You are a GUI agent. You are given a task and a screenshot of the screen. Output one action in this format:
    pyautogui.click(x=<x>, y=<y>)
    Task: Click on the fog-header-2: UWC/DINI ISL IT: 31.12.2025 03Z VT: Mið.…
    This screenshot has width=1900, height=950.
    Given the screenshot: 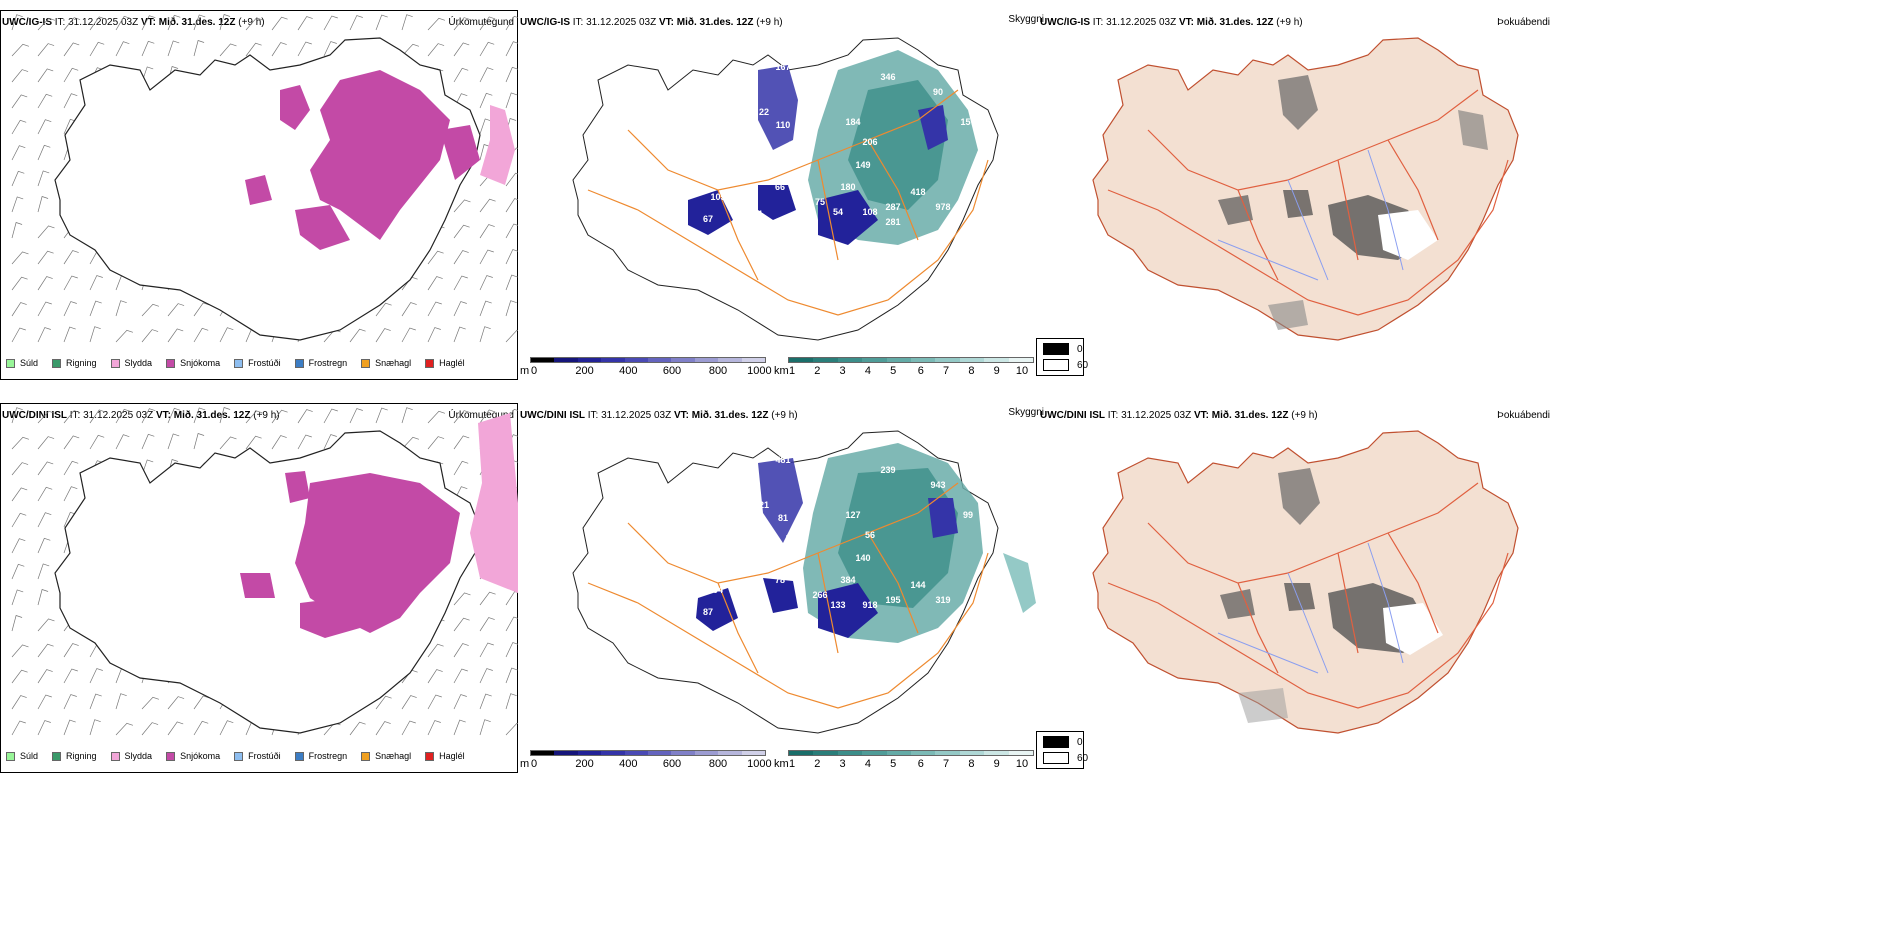 What is the action you would take?
    pyautogui.click(x=1179, y=416)
    